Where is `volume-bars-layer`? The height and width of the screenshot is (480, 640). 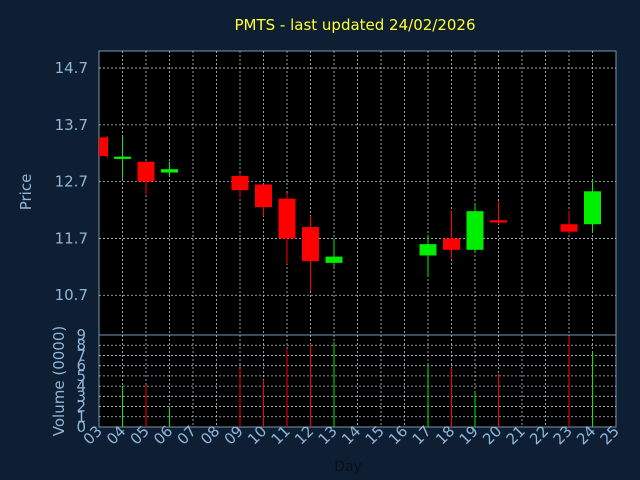 volume-bars-layer is located at coordinates (357, 381).